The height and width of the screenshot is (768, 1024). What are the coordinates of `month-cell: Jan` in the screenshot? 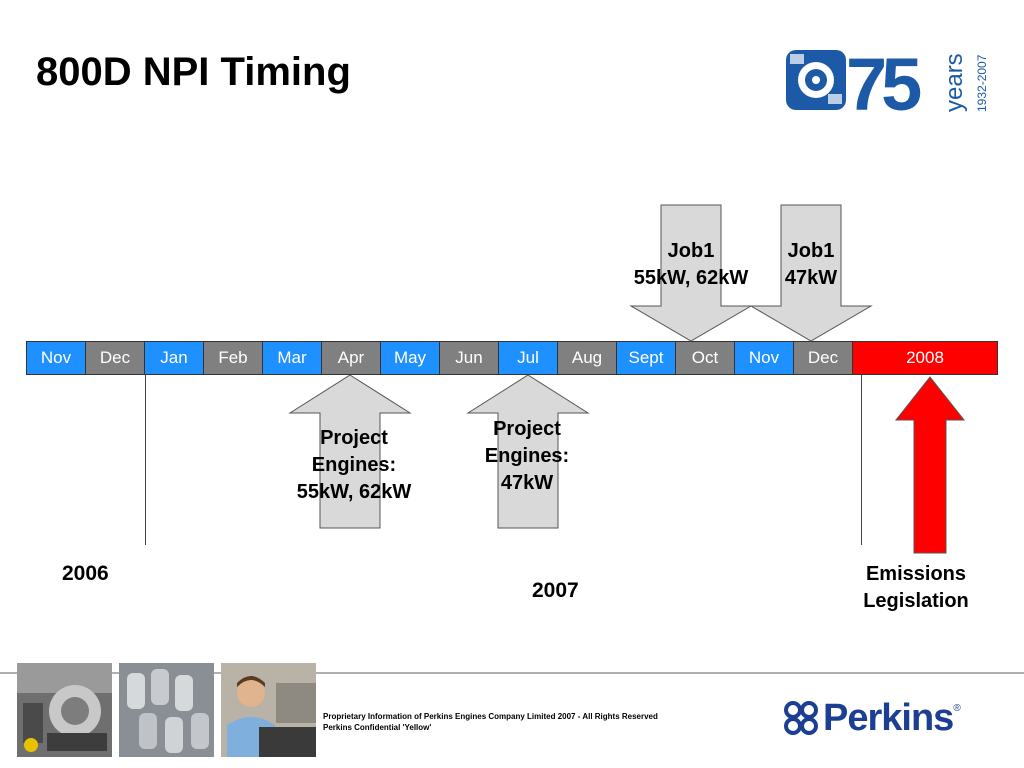 It's located at (174, 358).